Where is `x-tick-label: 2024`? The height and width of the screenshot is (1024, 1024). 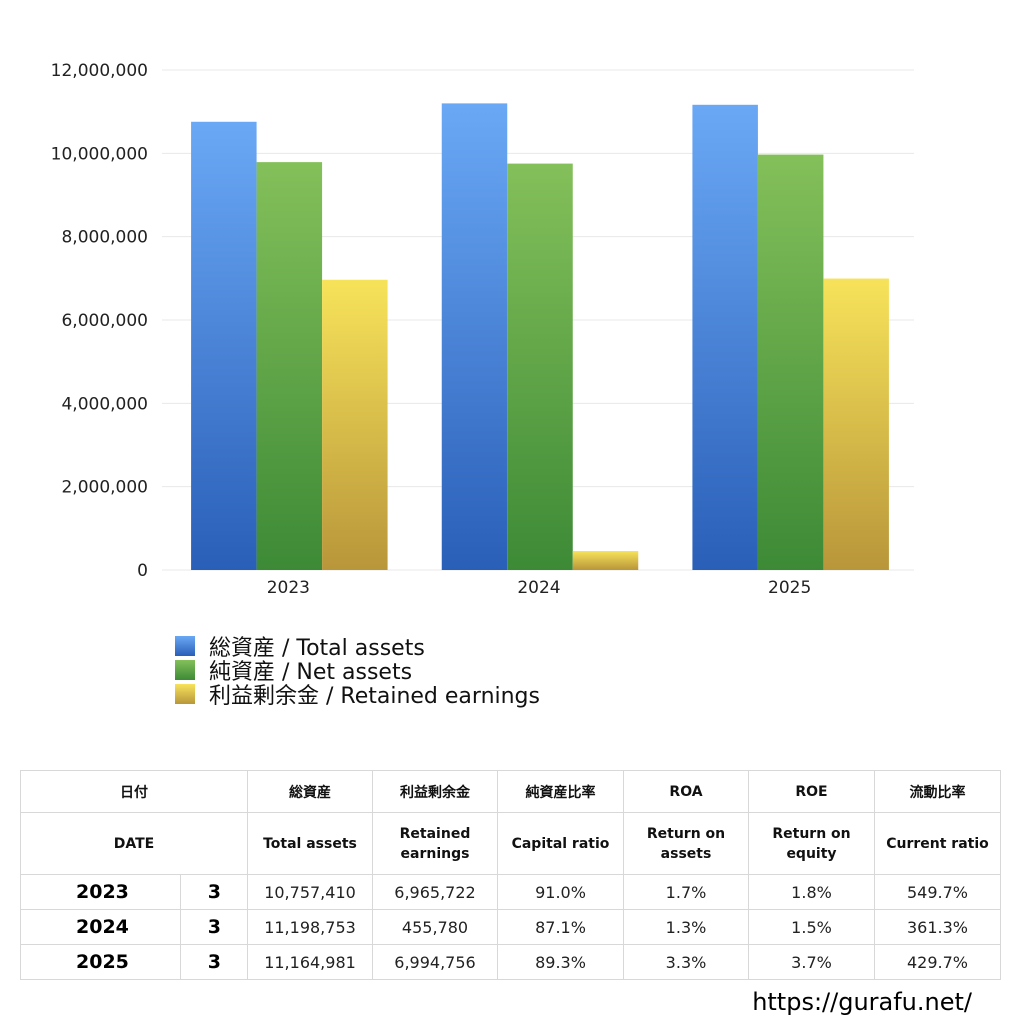 x-tick-label: 2024 is located at coordinates (538, 588).